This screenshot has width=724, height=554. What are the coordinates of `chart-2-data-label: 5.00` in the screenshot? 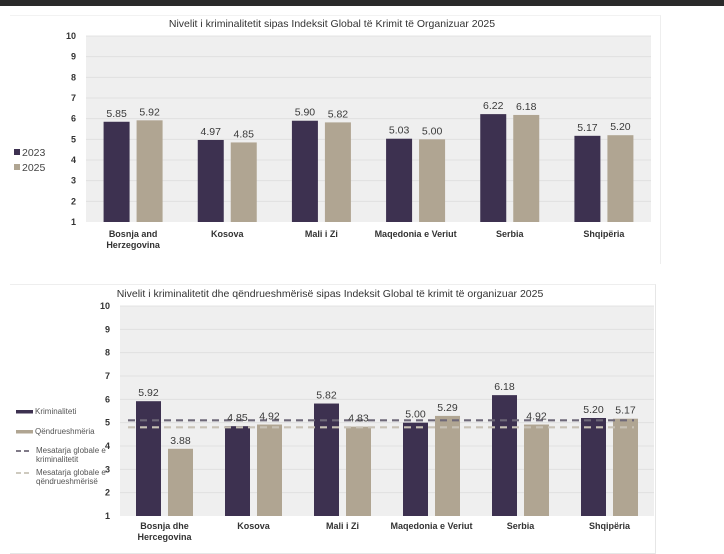 It's located at (415, 415).